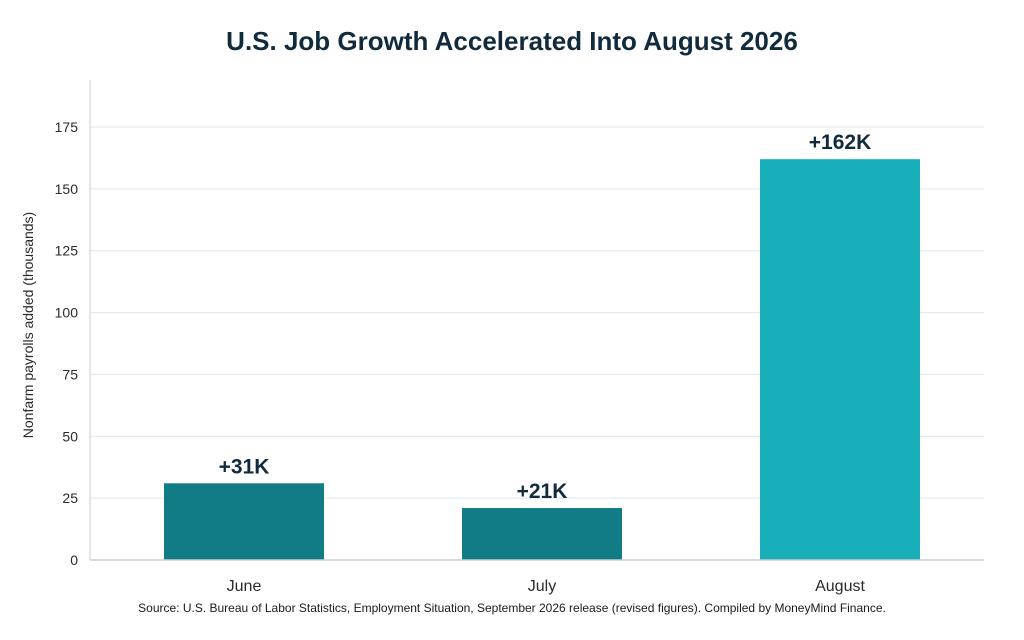  I want to click on data-label: +162K, so click(840, 142).